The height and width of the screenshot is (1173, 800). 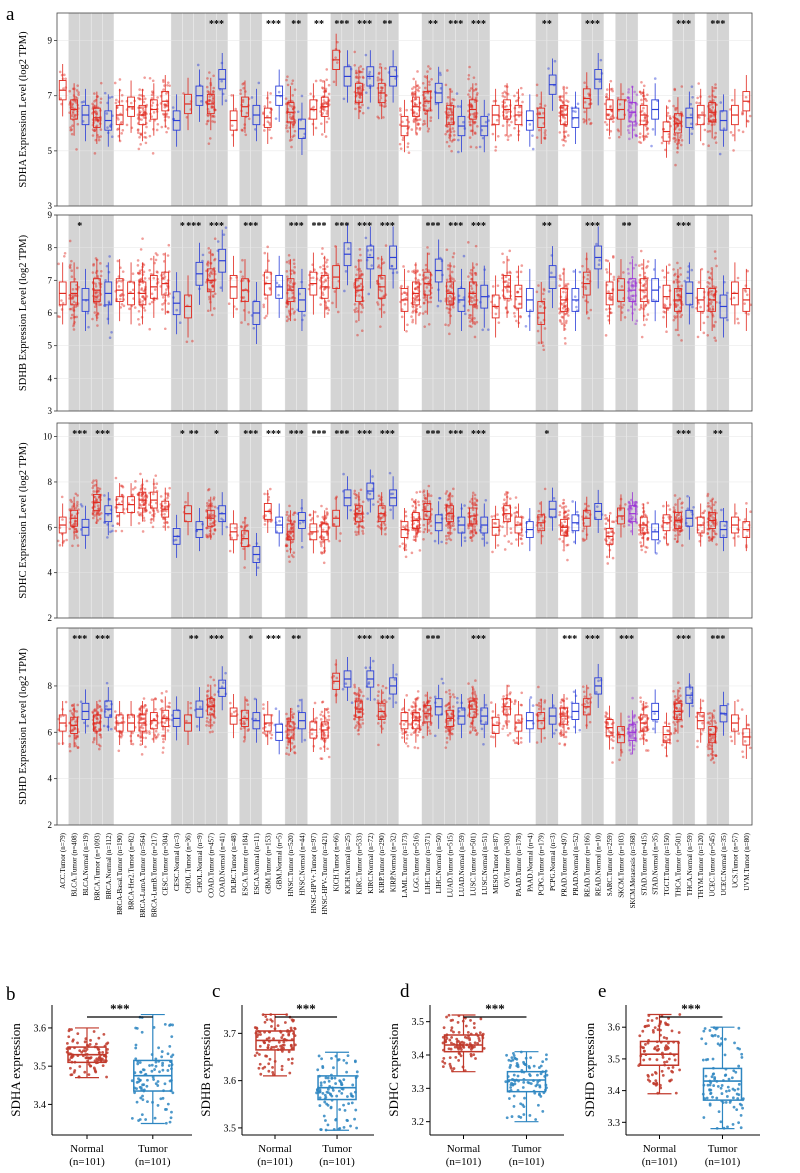 What do you see at coordinates (50, 346) in the screenshot?
I see `y-tick-label: 5` at bounding box center [50, 346].